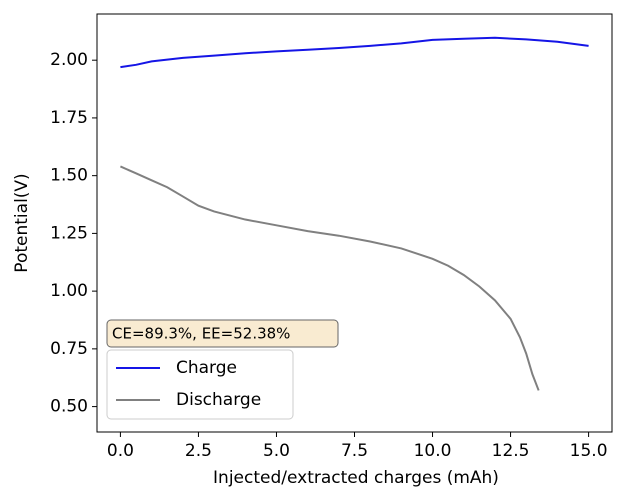 The width and height of the screenshot is (624, 501). What do you see at coordinates (69, 60) in the screenshot?
I see `y-tick-label: 2.00` at bounding box center [69, 60].